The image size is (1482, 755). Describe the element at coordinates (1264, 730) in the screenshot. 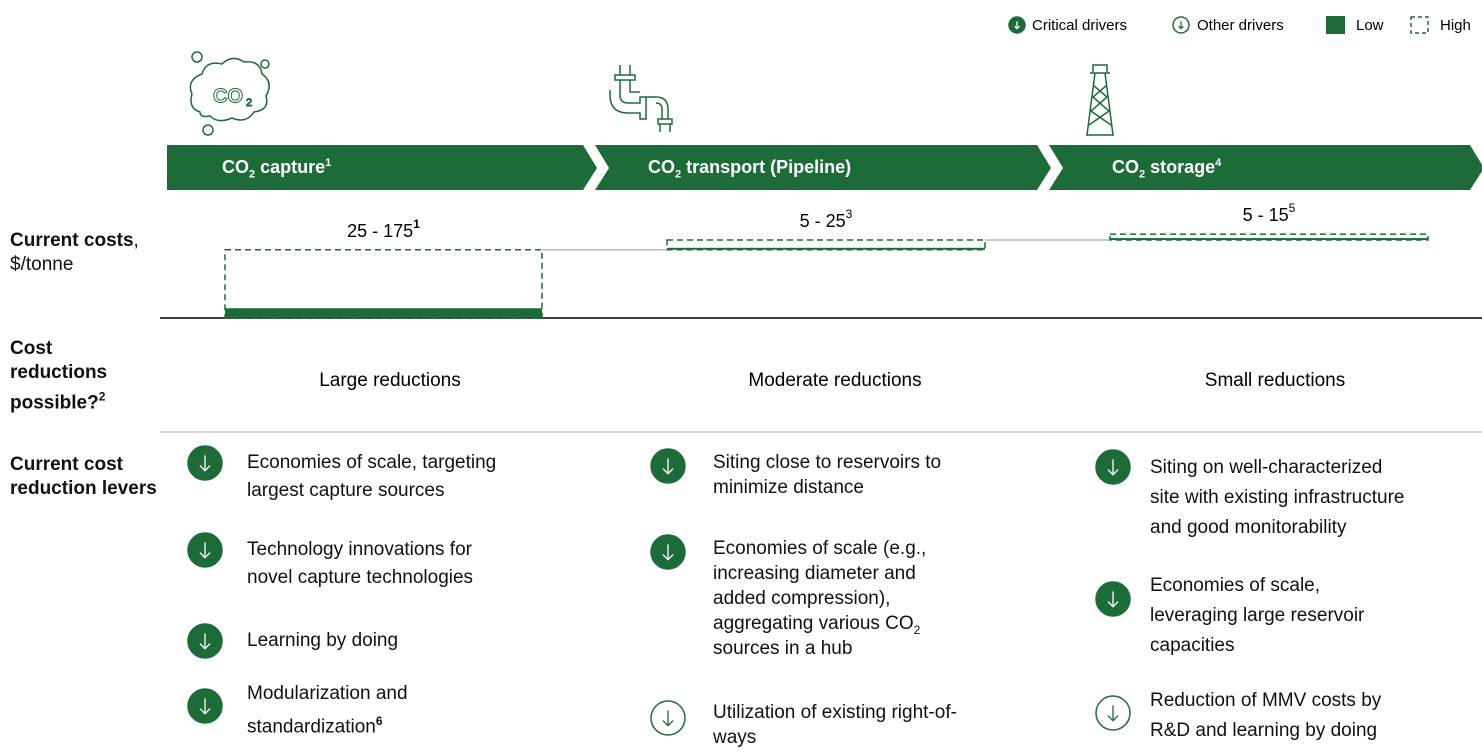

I see `lever-line: R&D and learning by doing` at that location.